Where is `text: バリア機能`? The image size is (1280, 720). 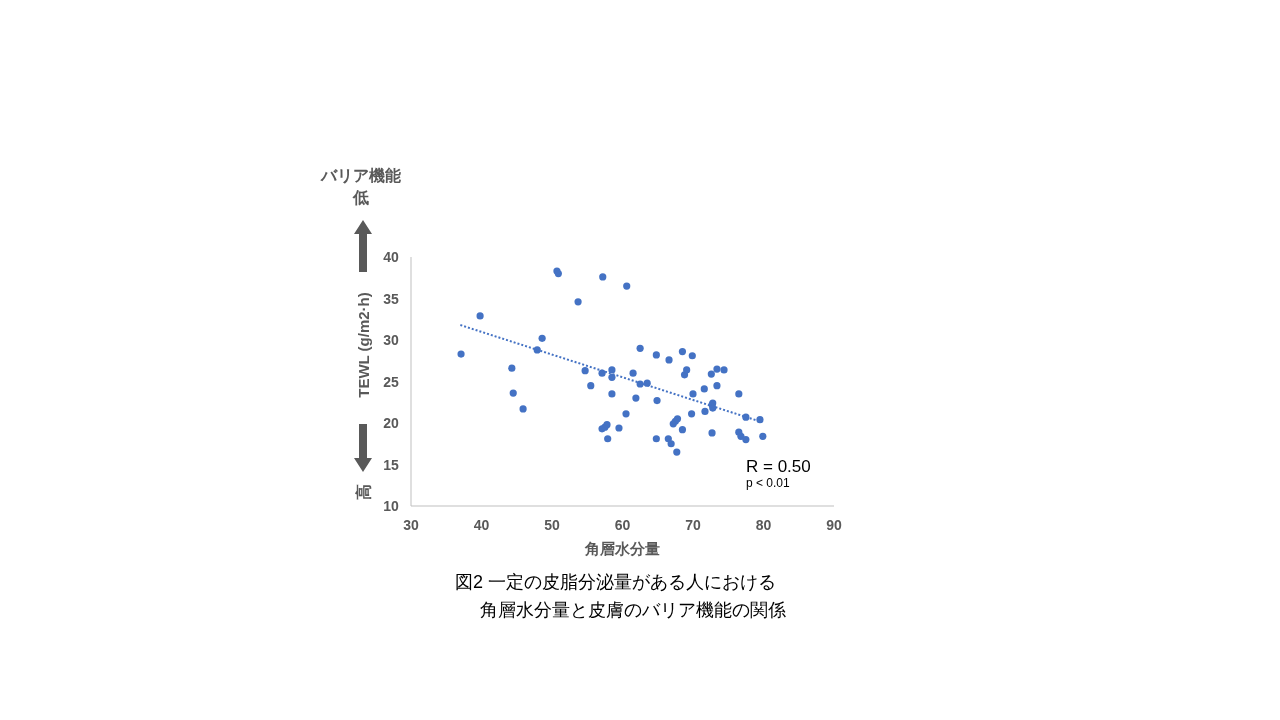
text: バリア機能 is located at coordinates (360, 175).